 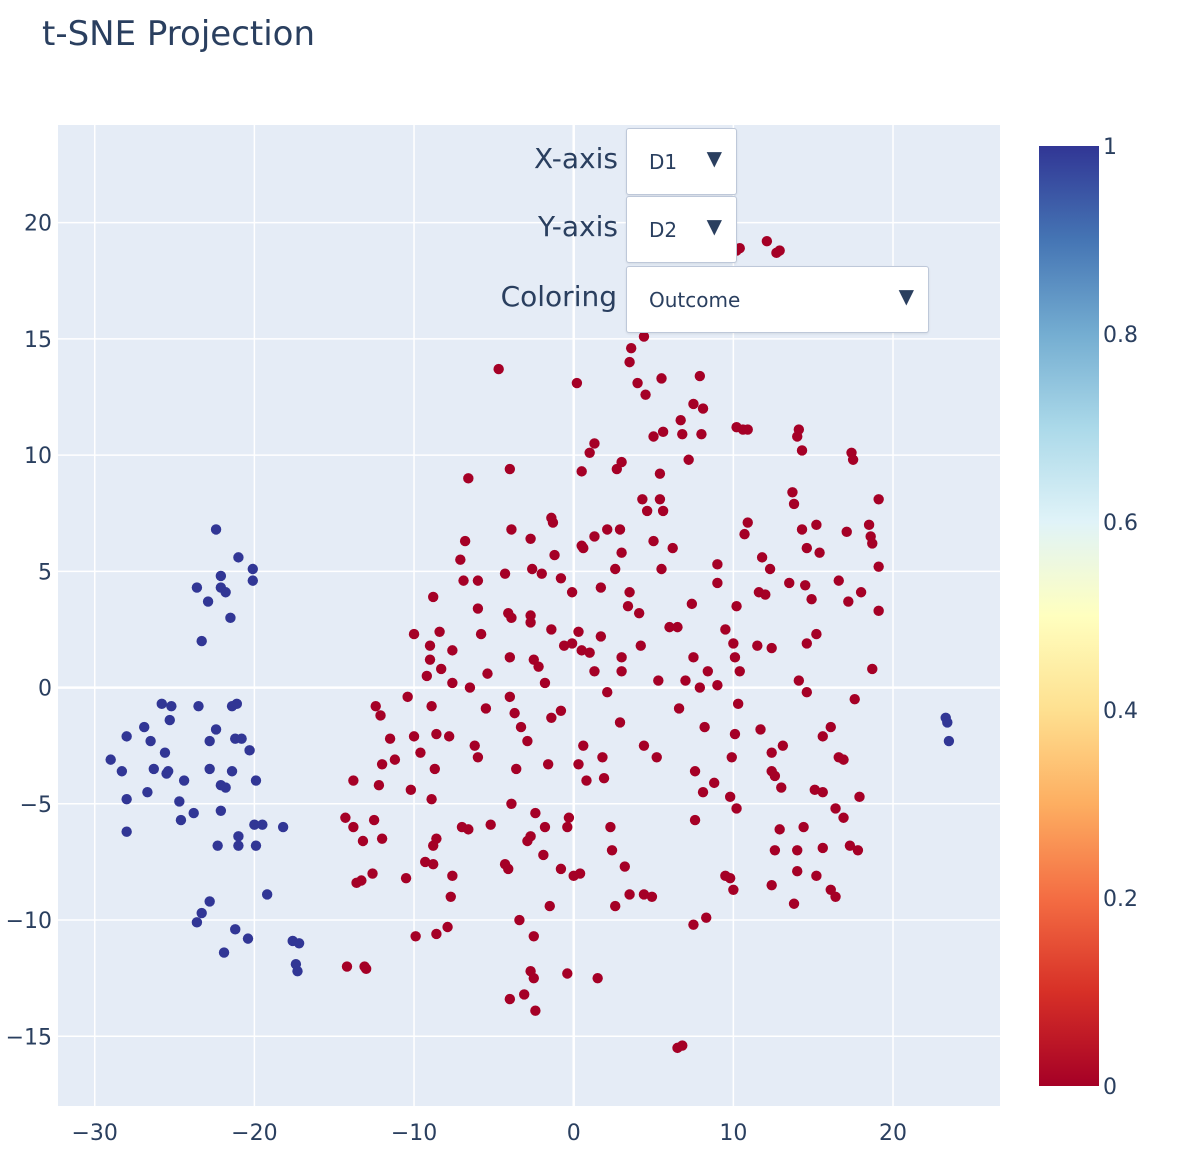 What do you see at coordinates (777, 299) in the screenshot?
I see `coloring-dropdown: Outcome ▼` at bounding box center [777, 299].